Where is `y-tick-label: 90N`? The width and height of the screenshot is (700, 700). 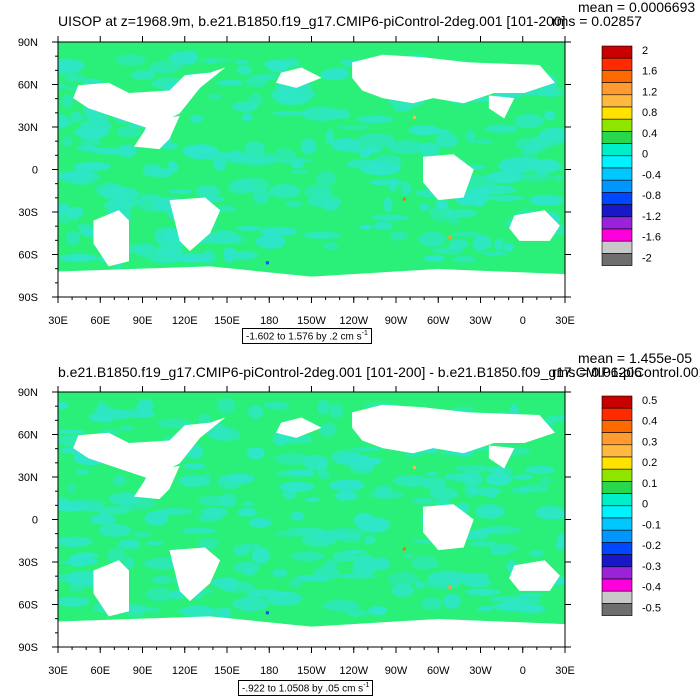
y-tick-label: 90N is located at coordinates (28, 393).